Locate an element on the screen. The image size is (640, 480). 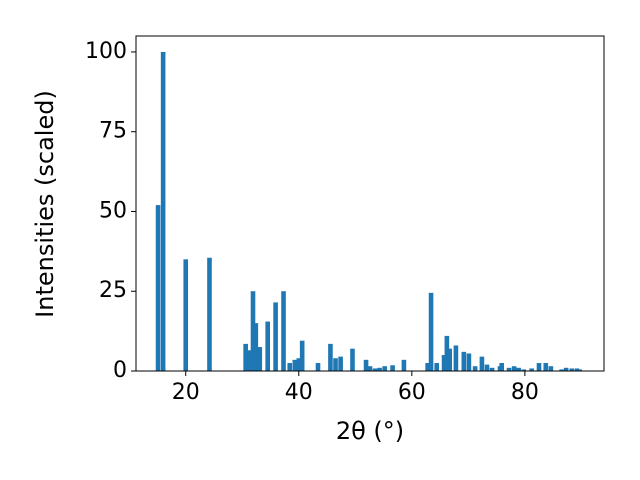
y-tick-label: 75 is located at coordinates (113, 131).